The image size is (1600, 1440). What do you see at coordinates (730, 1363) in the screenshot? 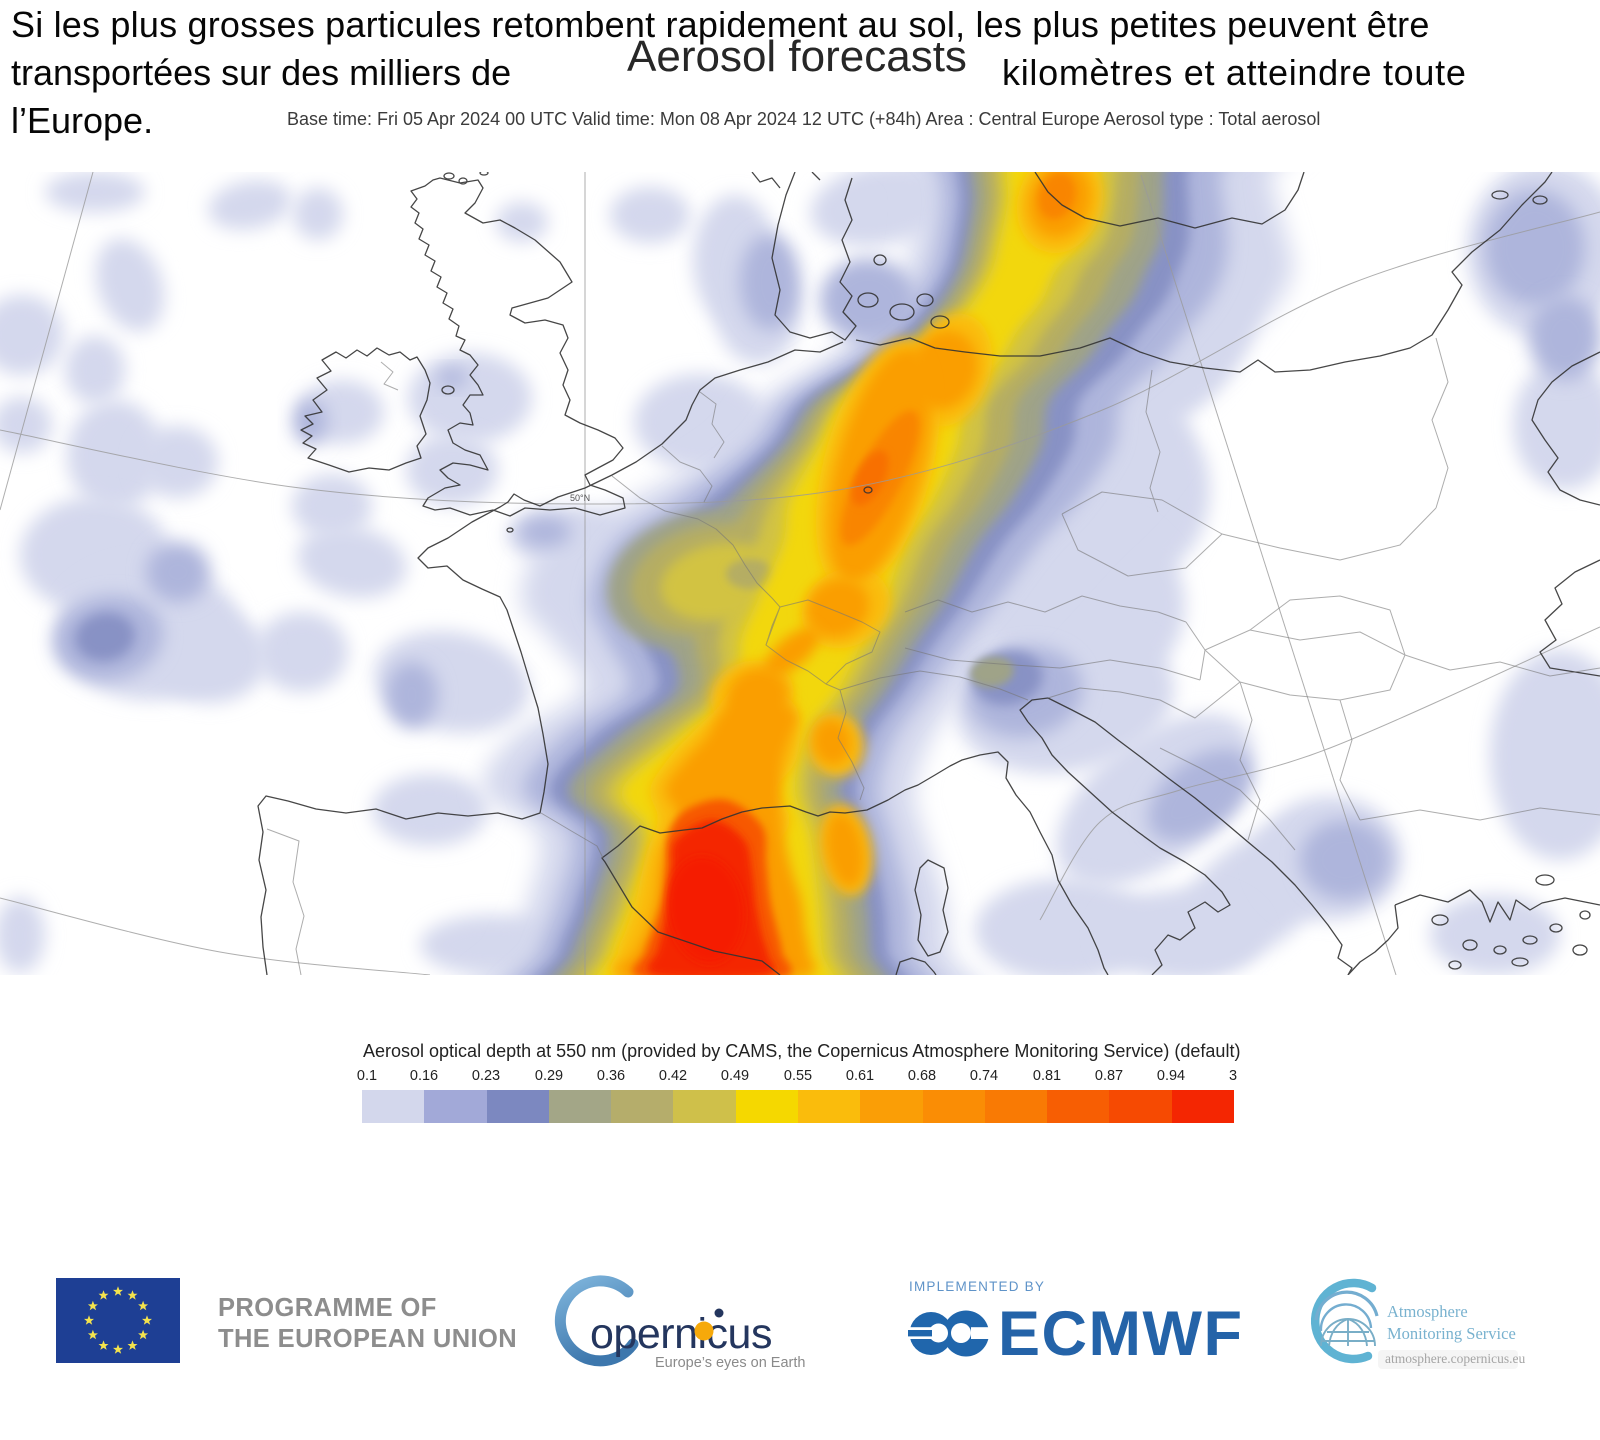
I see `svg-text: Europe’s eyes on Earth` at bounding box center [730, 1363].